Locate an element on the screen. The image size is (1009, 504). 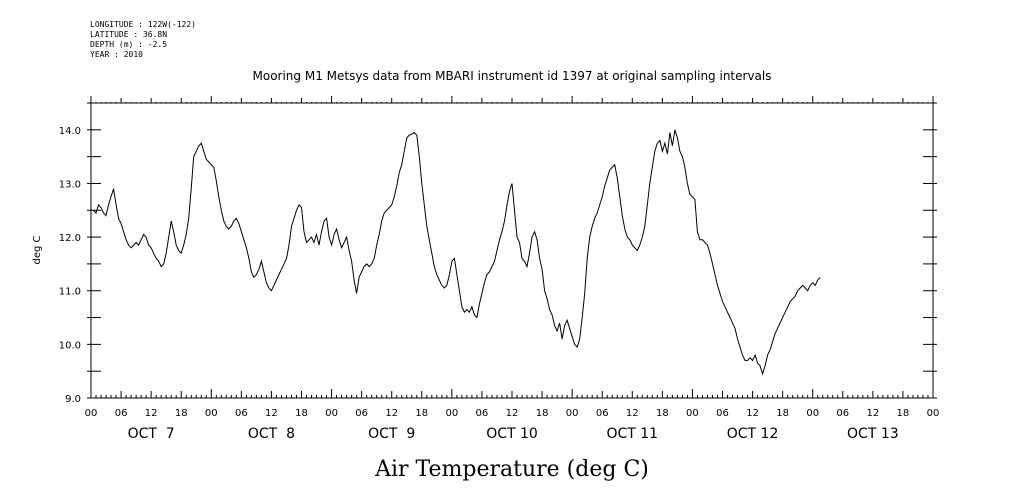
day-labels: OCT 7 OCT 8 OCT 9 OCT 10 OCT 11 OCT 12 OCT 13 is located at coordinates (513, 434).